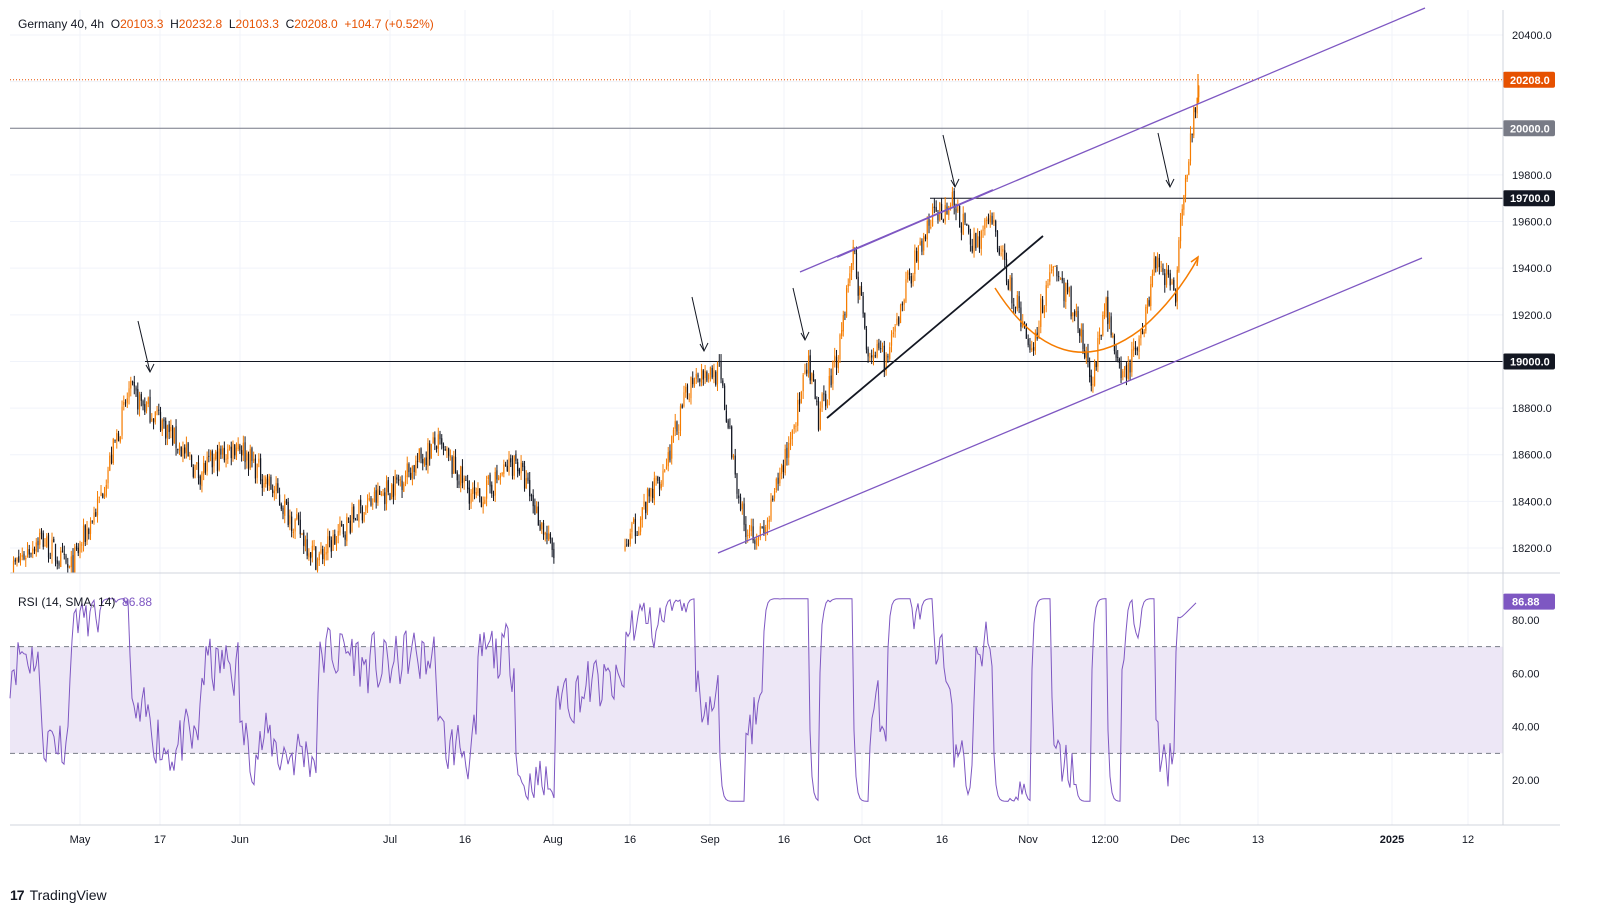 The height and width of the screenshot is (913, 1613). Describe the element at coordinates (1070, 405) in the screenshot. I see `lower-channel-line` at that location.